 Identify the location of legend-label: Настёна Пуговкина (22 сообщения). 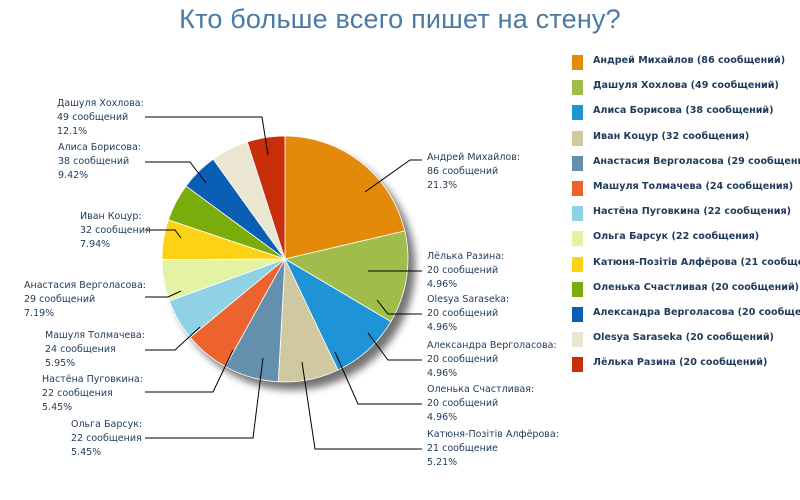
(692, 212).